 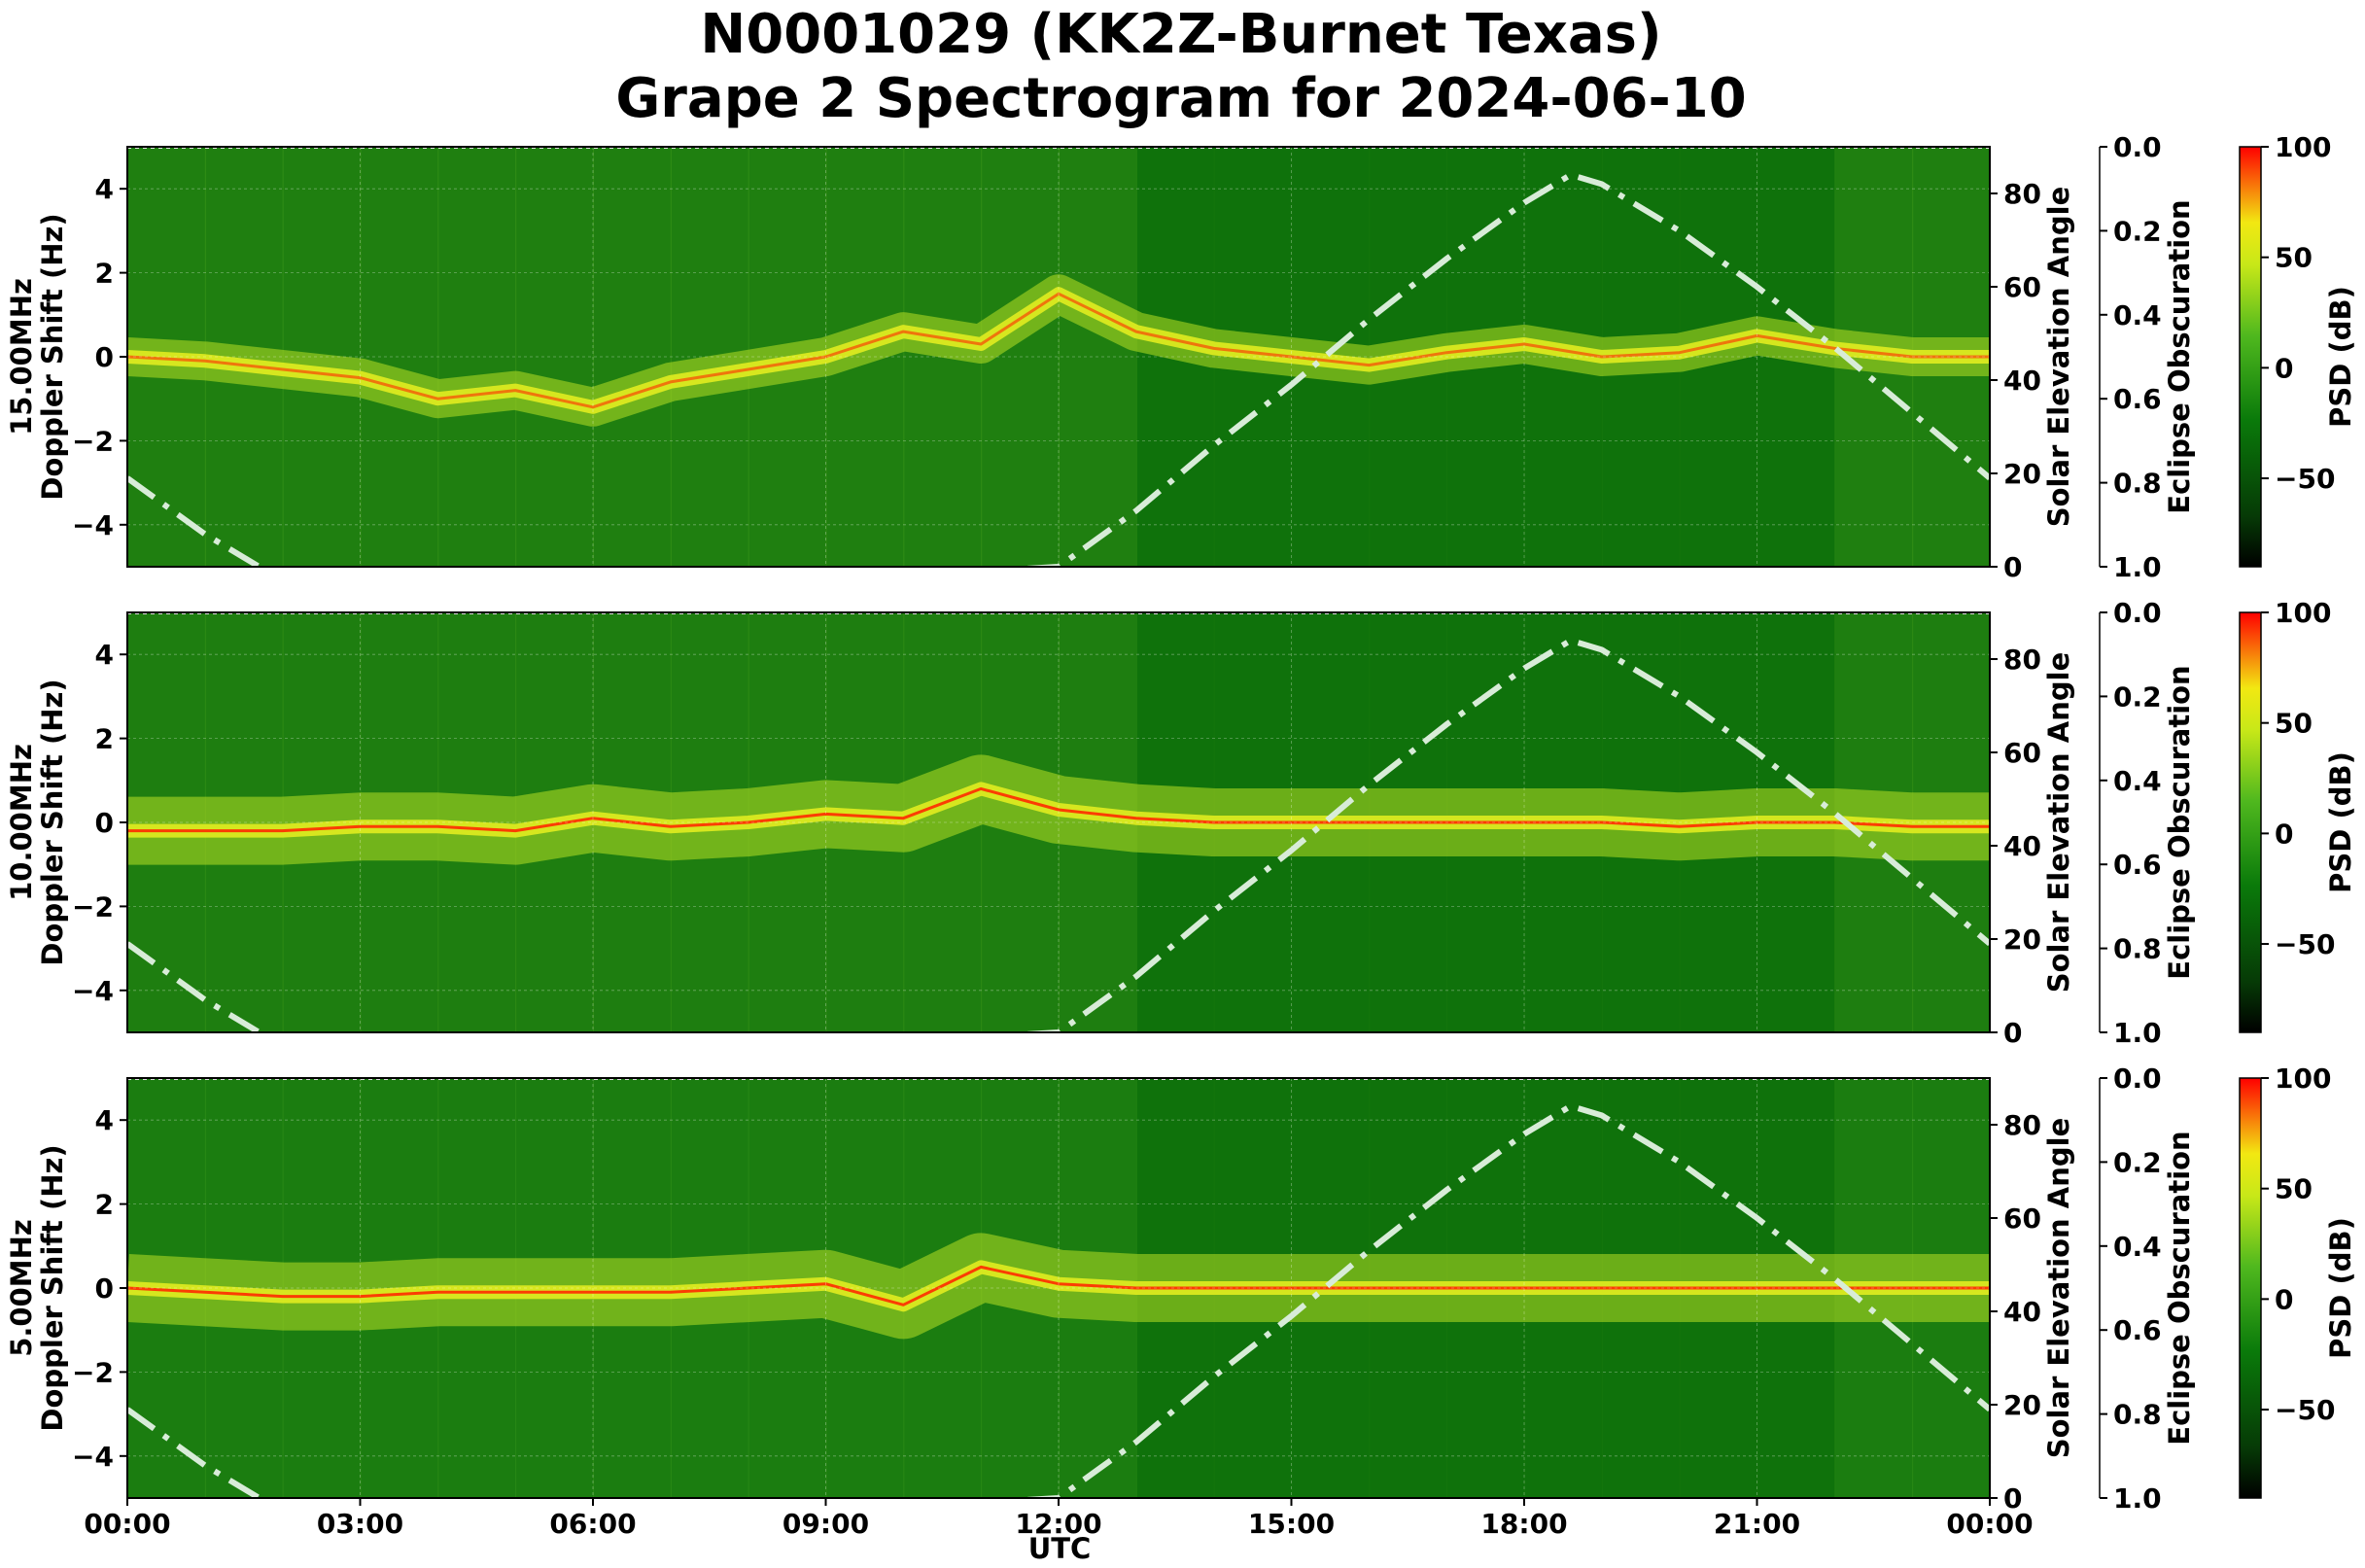 What do you see at coordinates (826, 1524) in the screenshot?
I see `x-tick-label: 09:00` at bounding box center [826, 1524].